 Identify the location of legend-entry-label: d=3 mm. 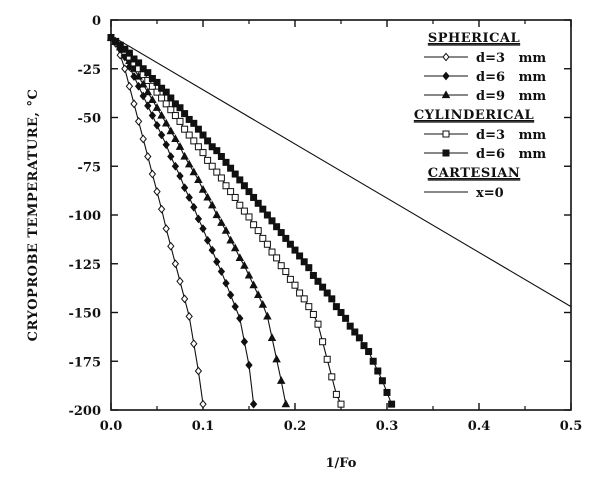
(511, 58).